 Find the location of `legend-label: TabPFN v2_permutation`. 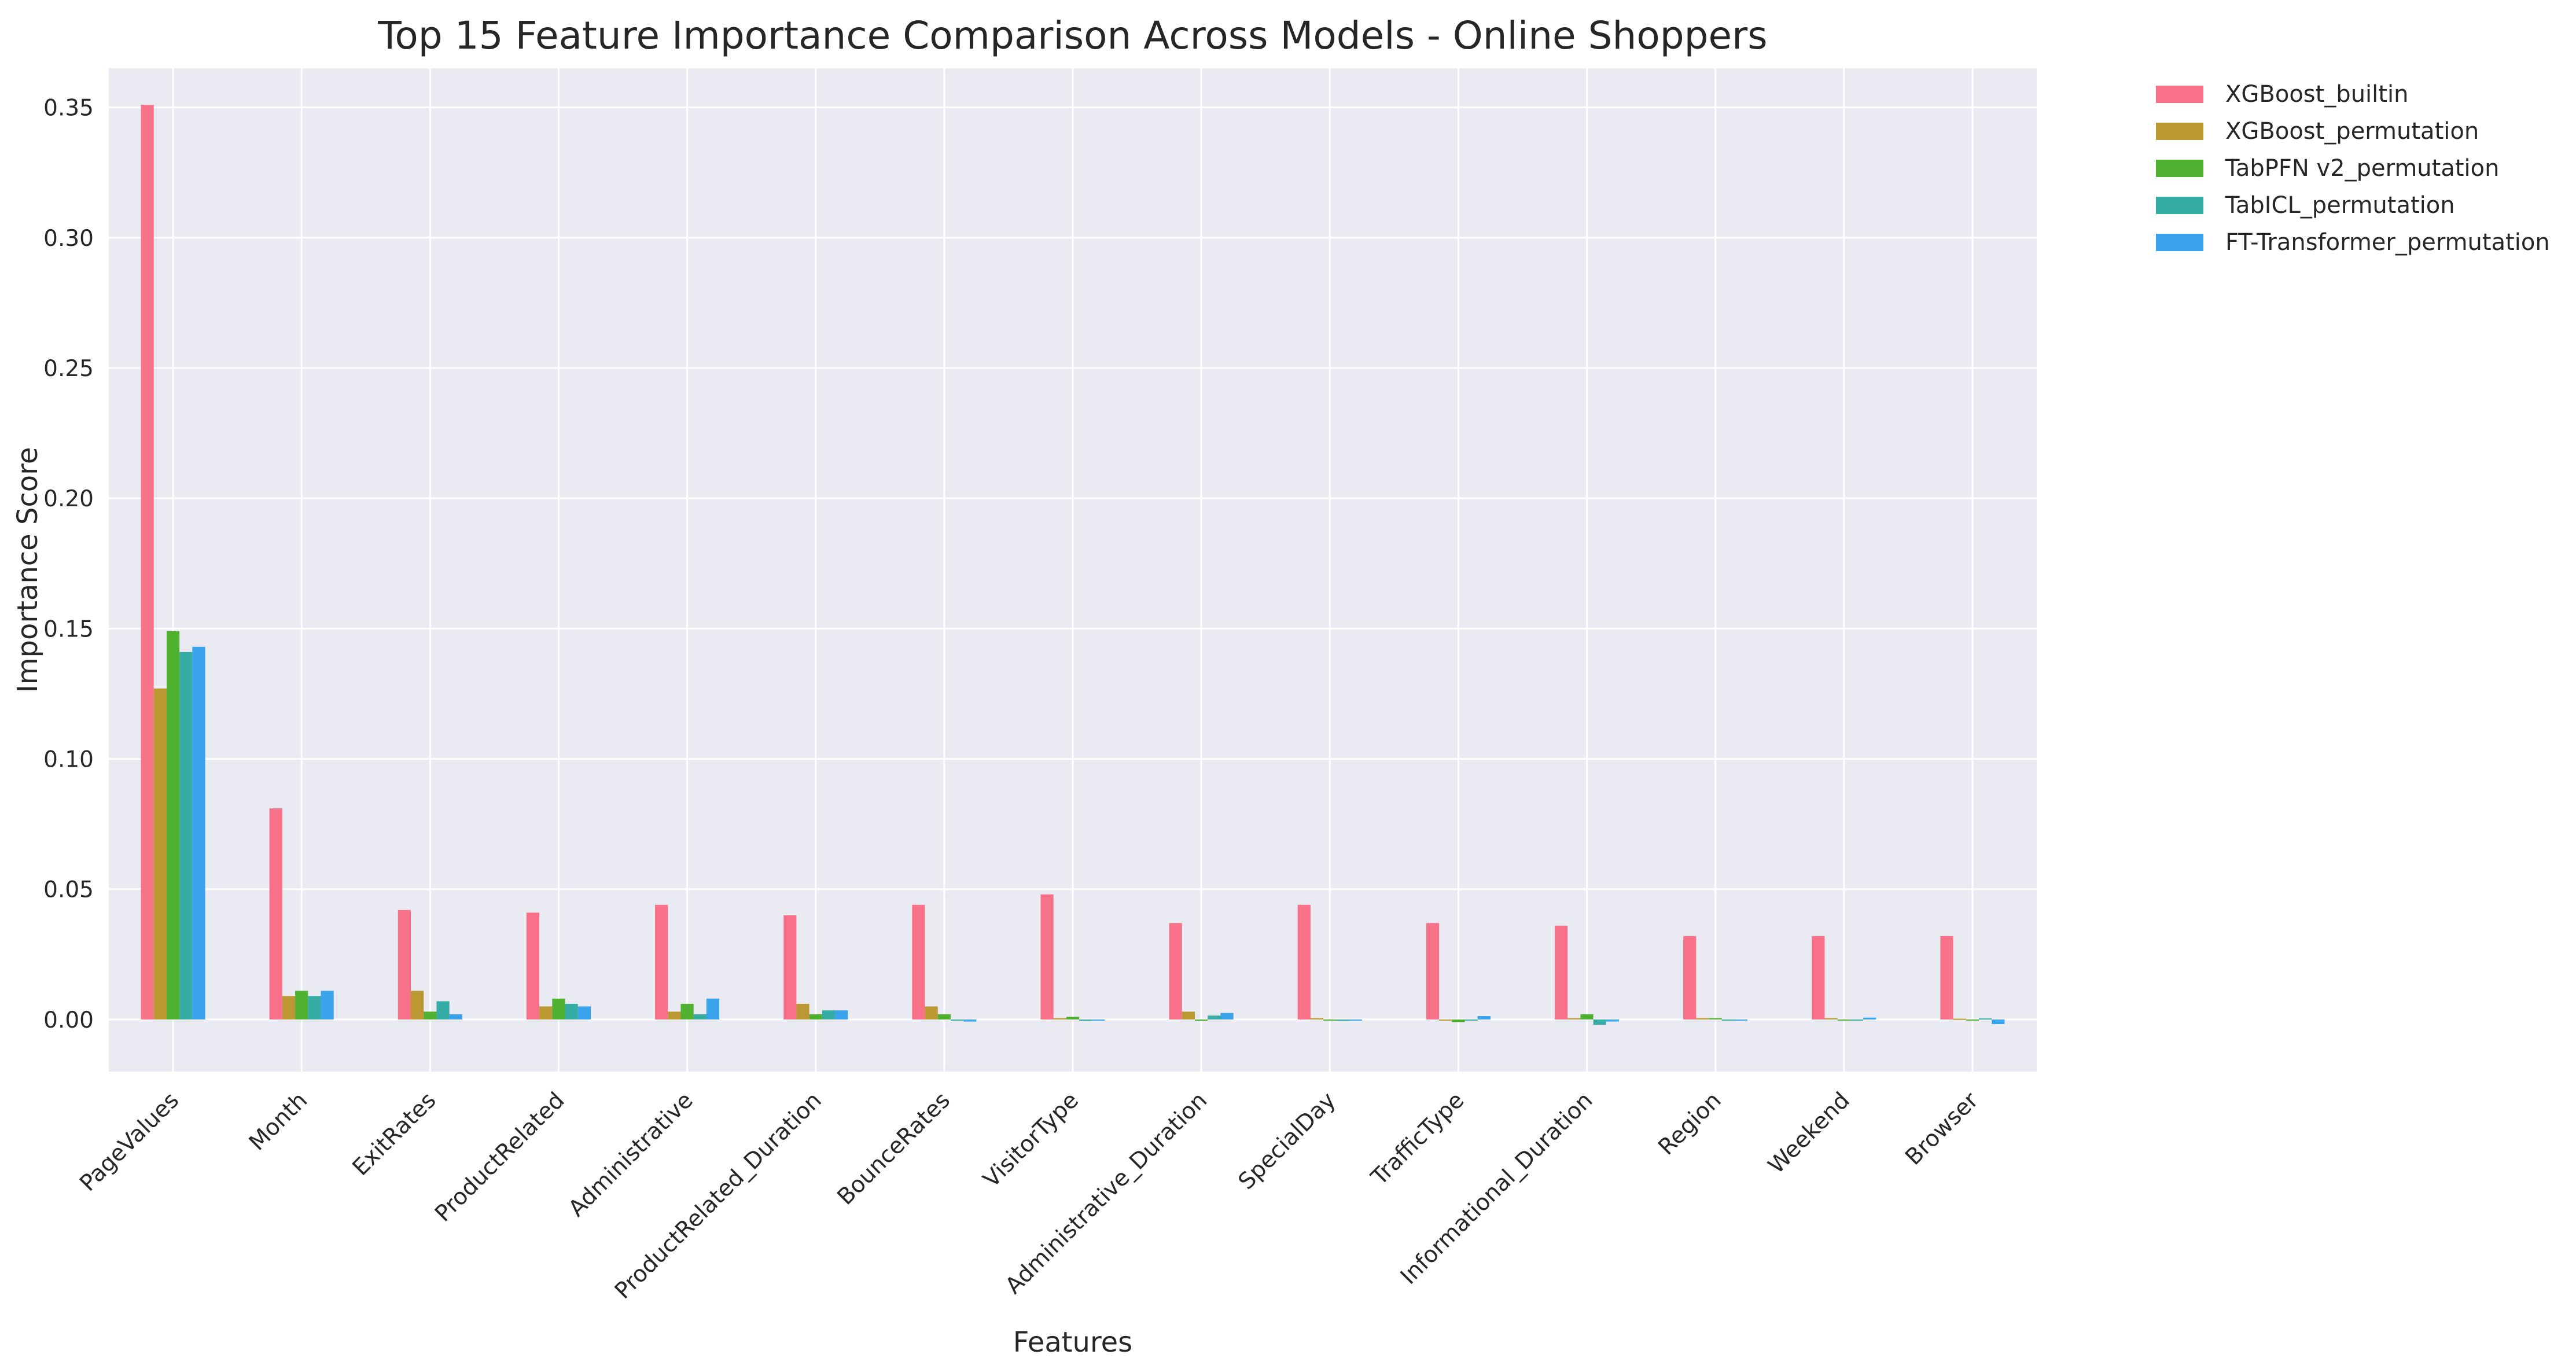

legend-label: TabPFN v2_permutation is located at coordinates (2362, 168).